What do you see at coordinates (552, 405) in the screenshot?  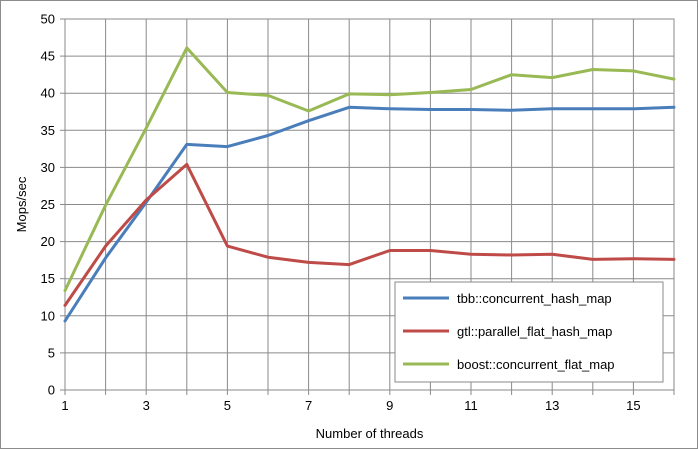 I see `x-tick-label: 13` at bounding box center [552, 405].